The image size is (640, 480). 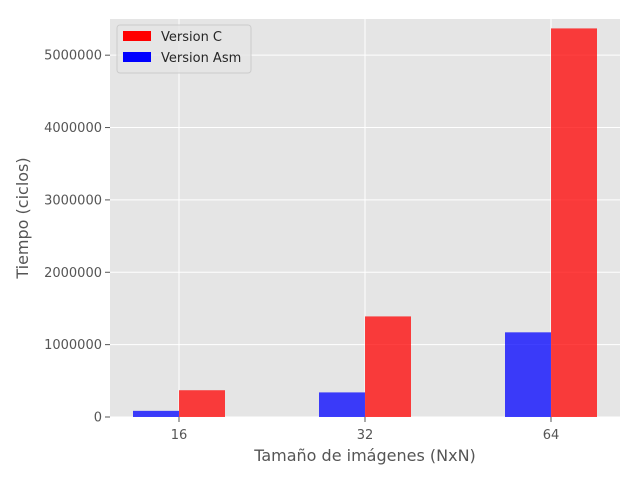 I want to click on x-axis-label: Tamaño de imágenes (NxN), so click(x=364, y=455).